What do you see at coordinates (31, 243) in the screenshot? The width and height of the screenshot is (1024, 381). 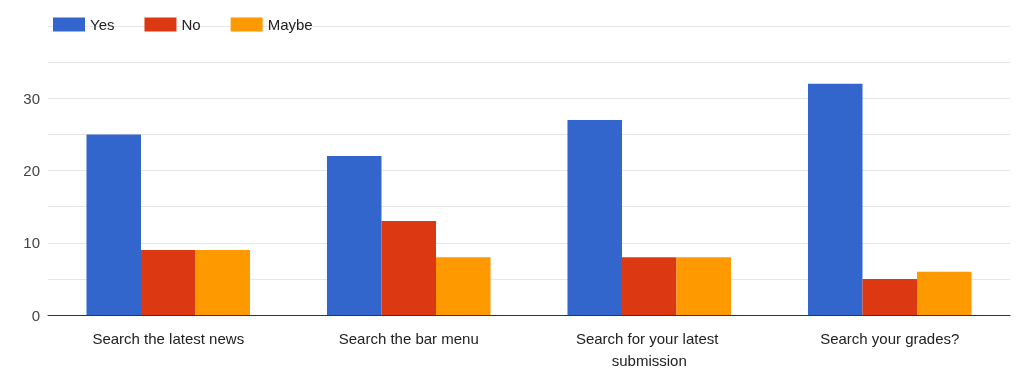 I see `y-tick-label: 10` at bounding box center [31, 243].